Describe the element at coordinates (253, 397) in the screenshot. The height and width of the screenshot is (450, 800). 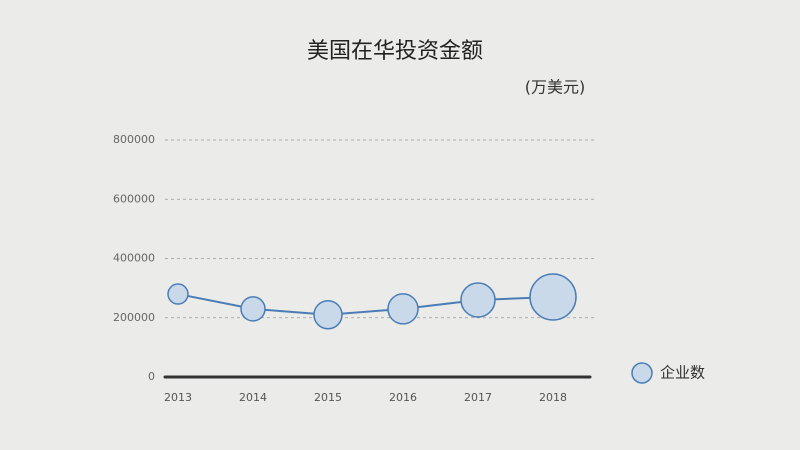
I see `x-tick-label: 2014` at that location.